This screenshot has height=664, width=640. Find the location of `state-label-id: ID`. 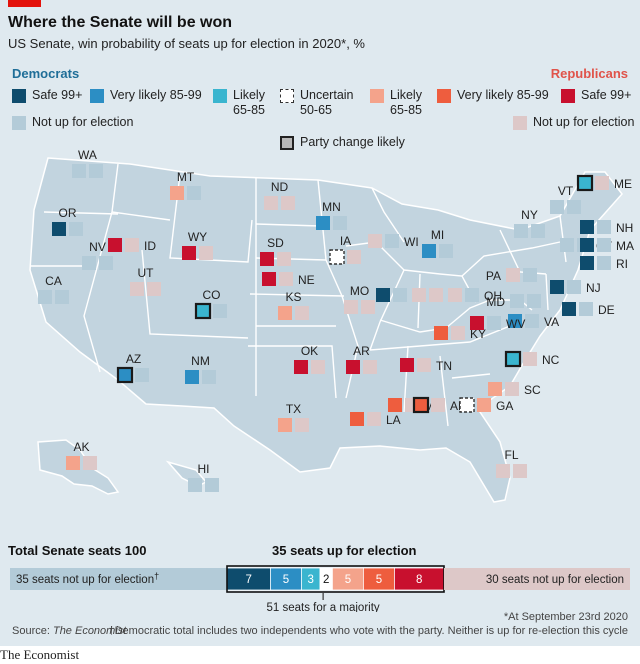

state-label-id: ID is located at coordinates (150, 246).